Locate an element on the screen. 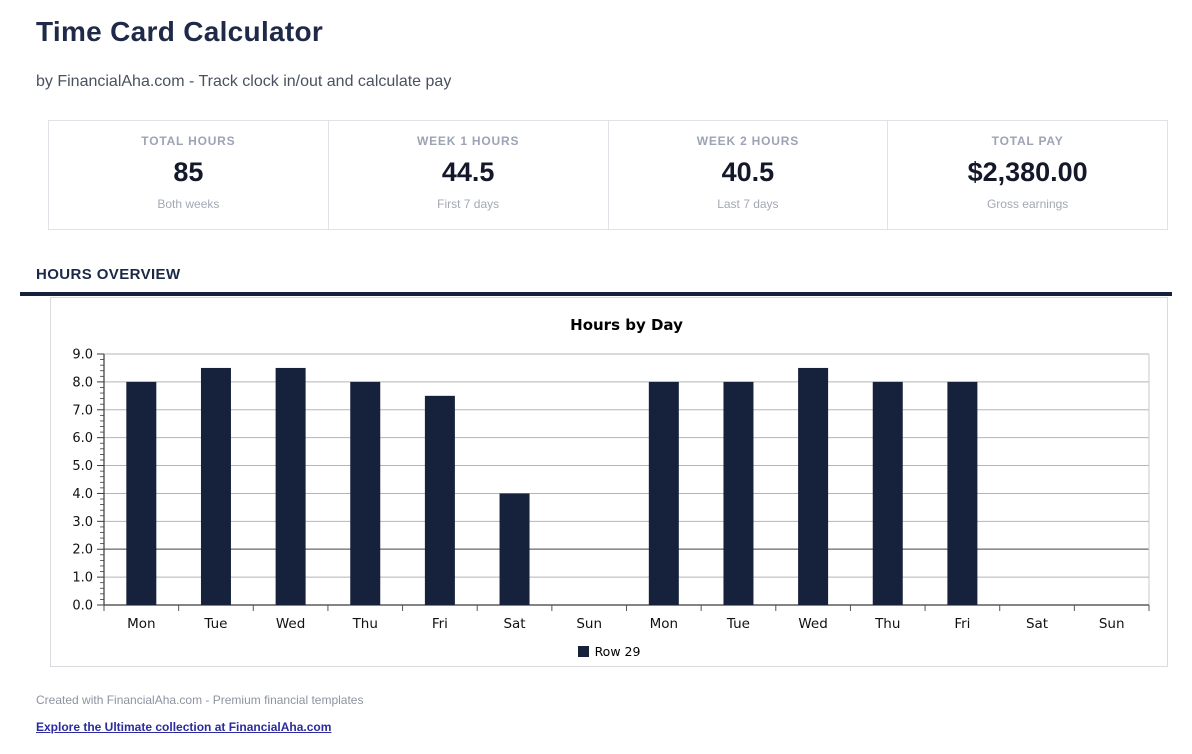 The width and height of the screenshot is (1192, 754). stat-sublabel: Gross earnings is located at coordinates (1027, 204).